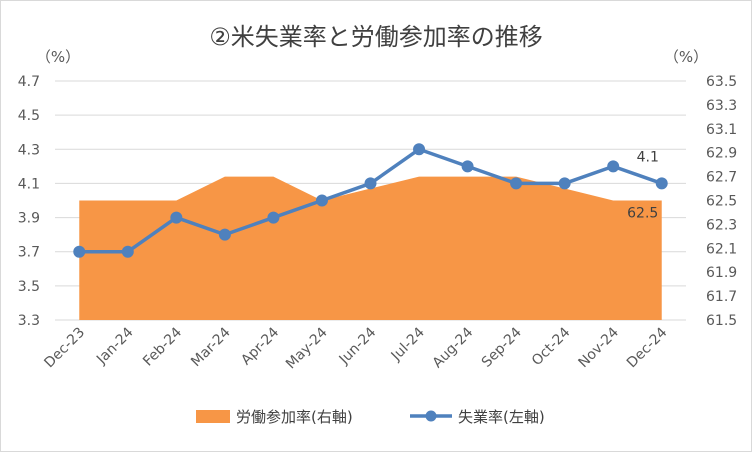 The width and height of the screenshot is (752, 452). What do you see at coordinates (721, 82) in the screenshot?
I see `right-tick-label: 63.5` at bounding box center [721, 82].